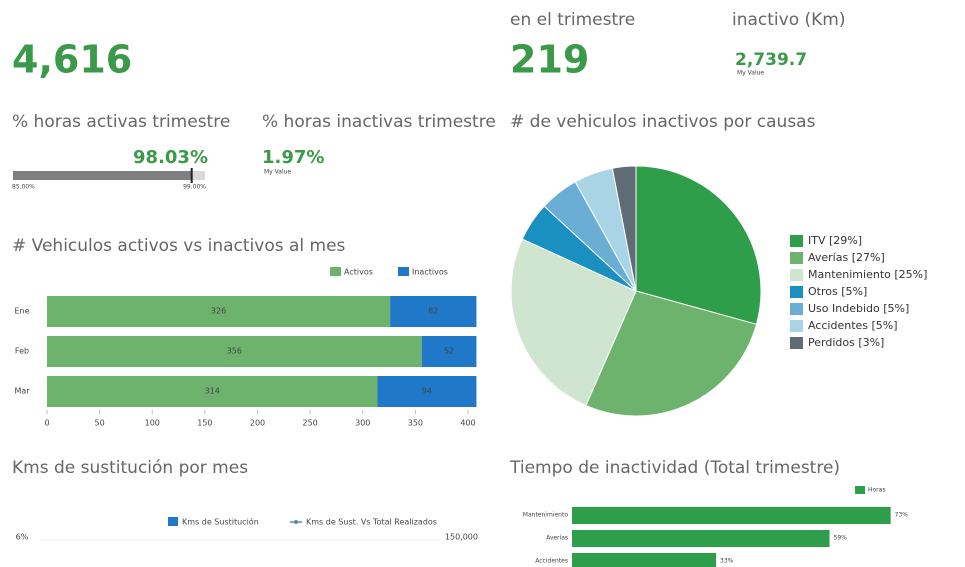  I want to click on legend-label: Kms de Sustitución, so click(220, 522).